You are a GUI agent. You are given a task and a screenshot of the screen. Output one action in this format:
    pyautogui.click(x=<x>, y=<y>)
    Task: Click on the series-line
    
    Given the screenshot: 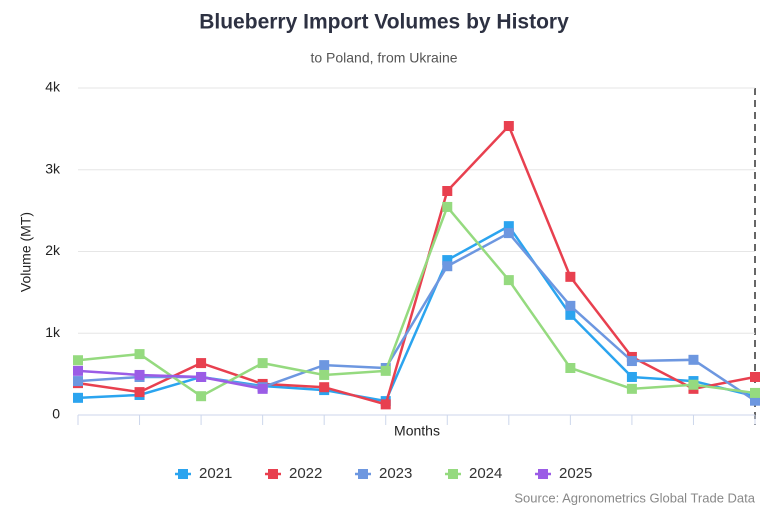 What is the action you would take?
    pyautogui.click(x=170, y=380)
    